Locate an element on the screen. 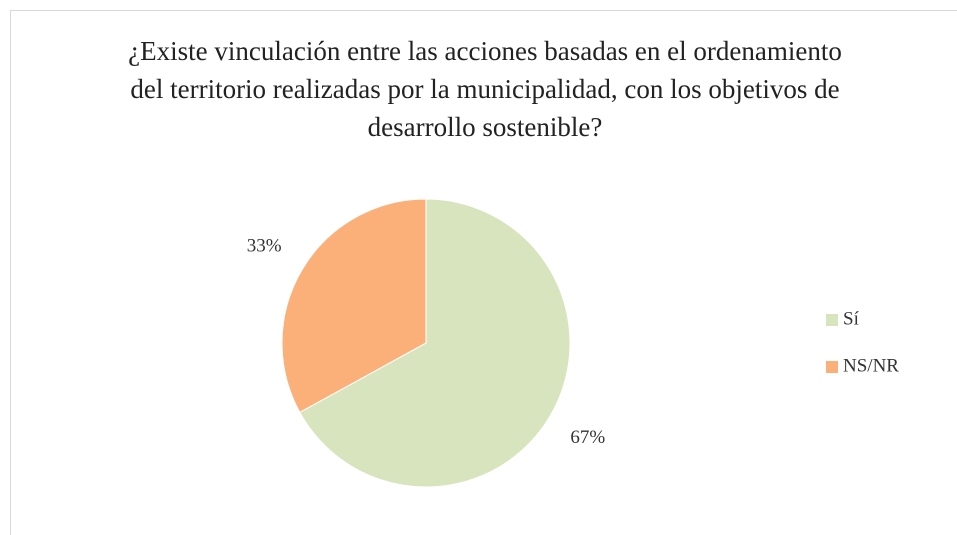 This screenshot has width=957, height=535. data-label: 67% is located at coordinates (587, 437).